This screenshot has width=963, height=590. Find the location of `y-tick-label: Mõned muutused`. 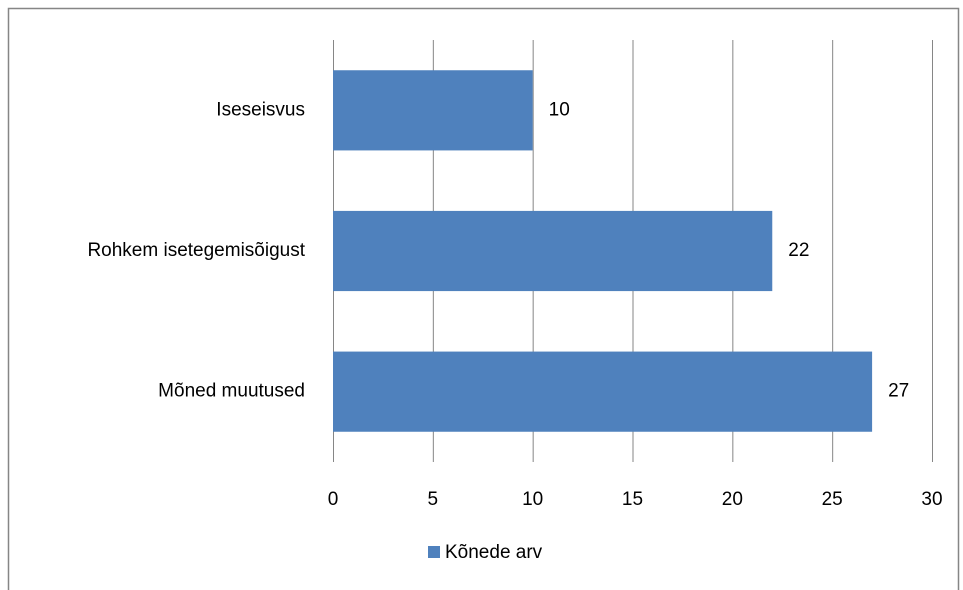

y-tick-label: Mõned muutused is located at coordinates (231, 391).